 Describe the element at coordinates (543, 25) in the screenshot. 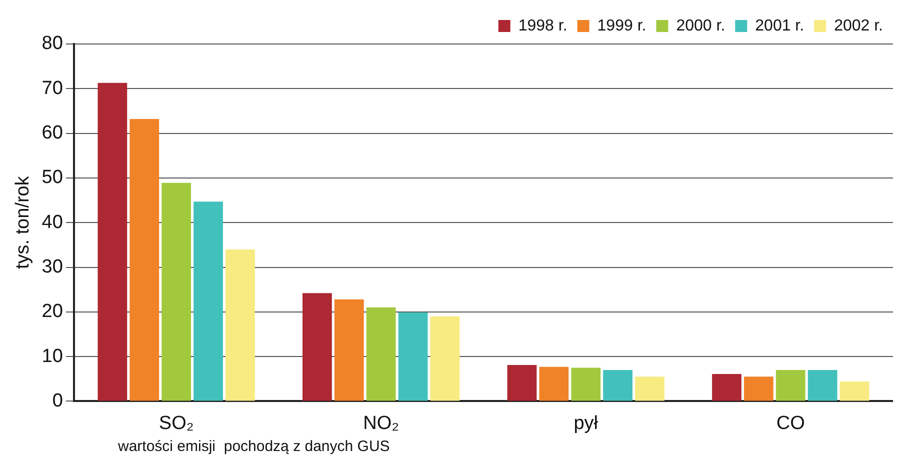

I see `legend-label: 1998 r.` at that location.